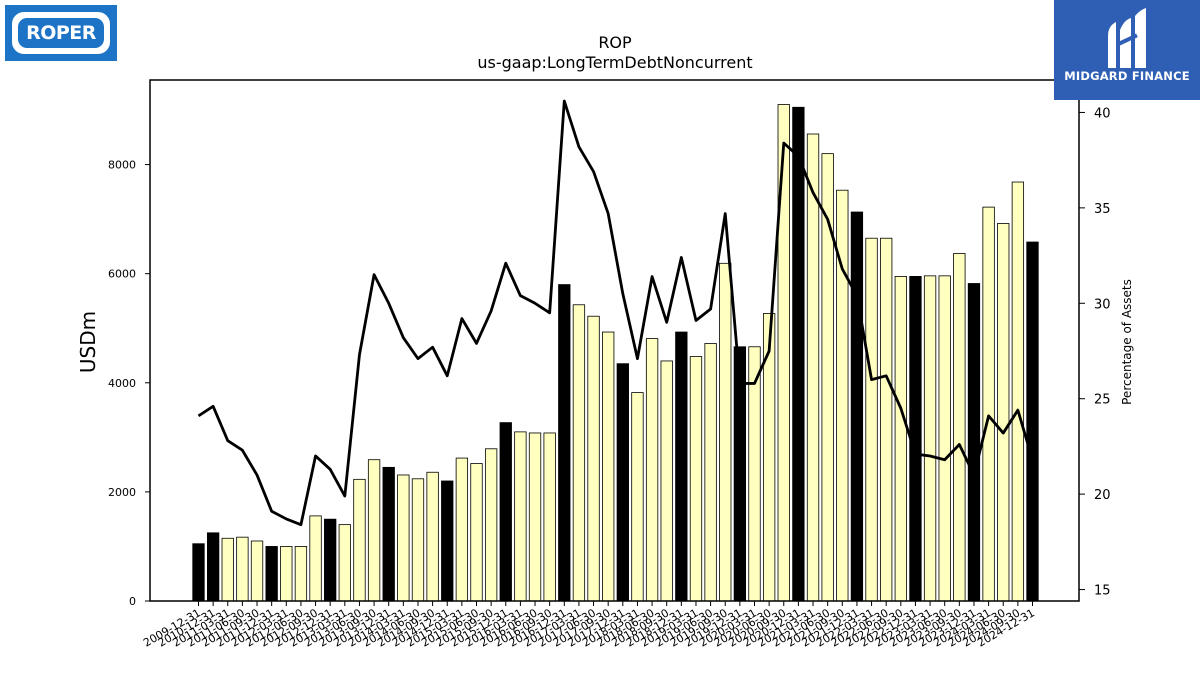 Image resolution: width=1200 pixels, height=675 pixels. What do you see at coordinates (88, 342) in the screenshot?
I see `y-axis-label: USDm` at bounding box center [88, 342].